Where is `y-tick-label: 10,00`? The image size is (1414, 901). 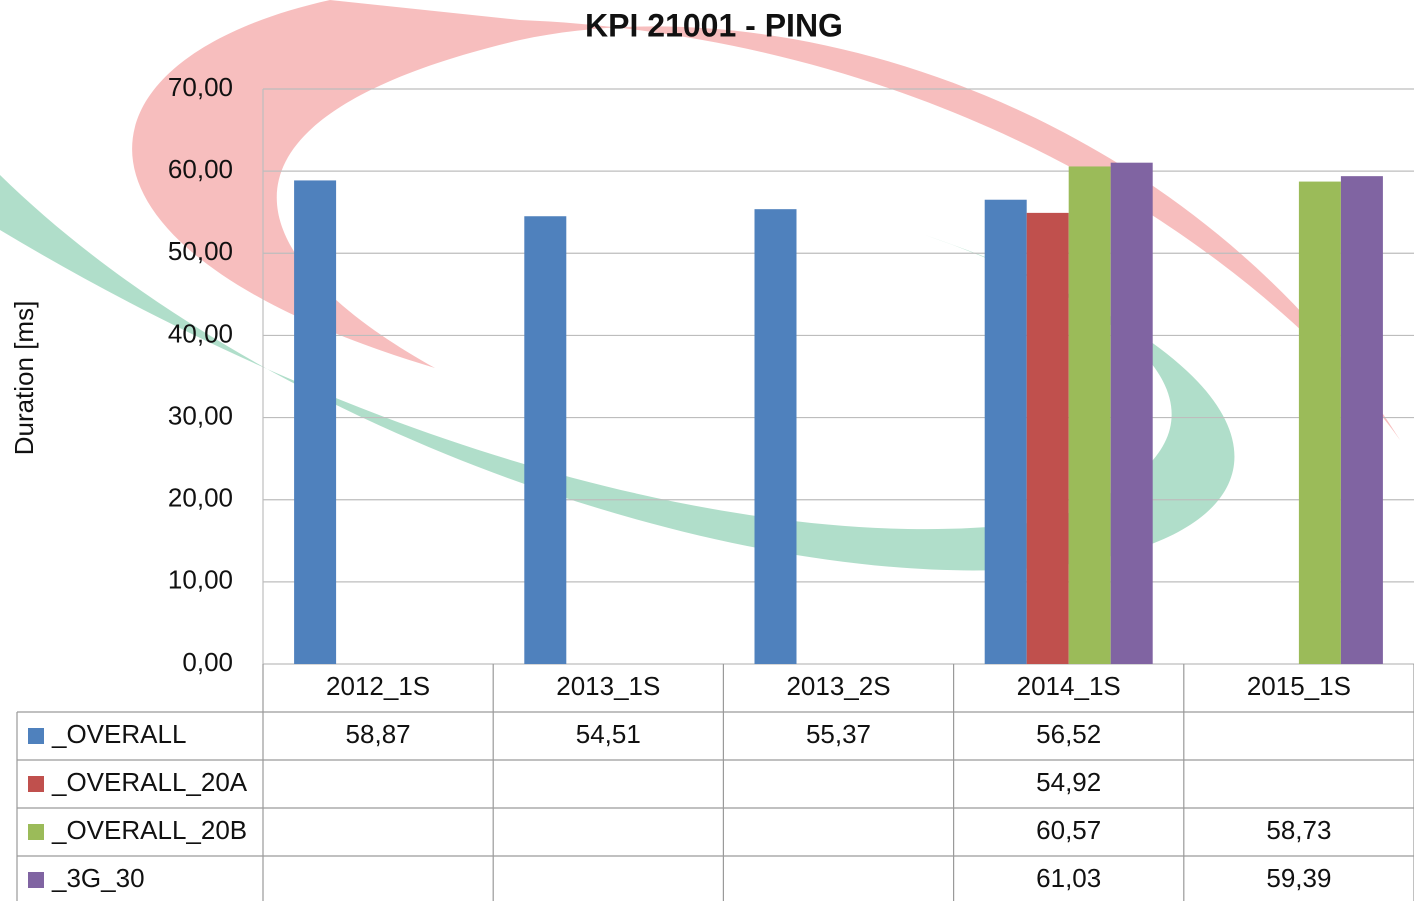 y-tick-label: 10,00 is located at coordinates (200, 580).